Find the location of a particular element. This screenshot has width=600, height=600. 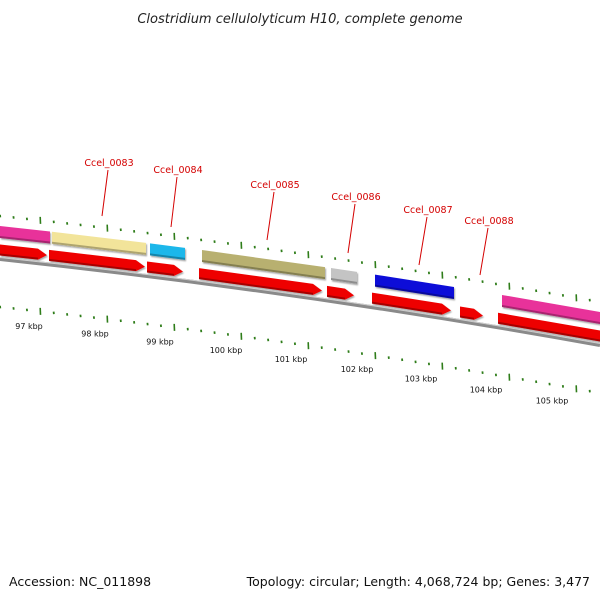

position-label: 98 kbp is located at coordinates (95, 334).